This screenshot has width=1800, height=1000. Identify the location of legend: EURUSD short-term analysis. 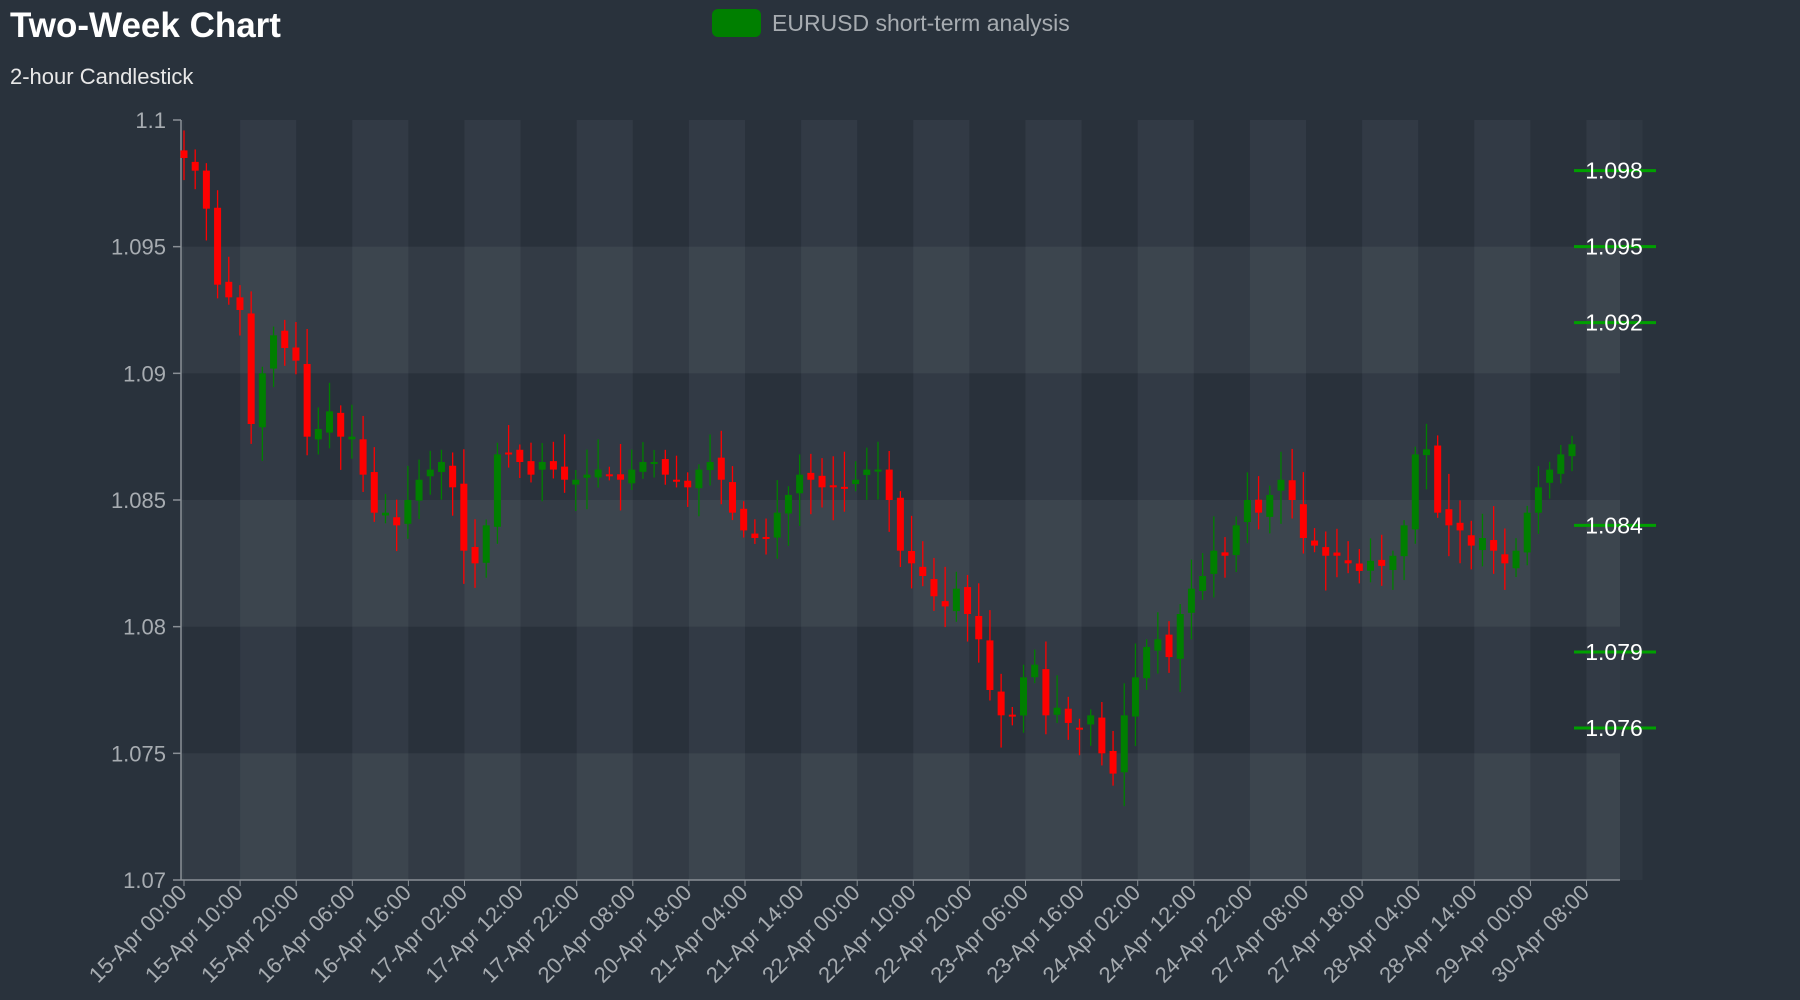
(891, 23).